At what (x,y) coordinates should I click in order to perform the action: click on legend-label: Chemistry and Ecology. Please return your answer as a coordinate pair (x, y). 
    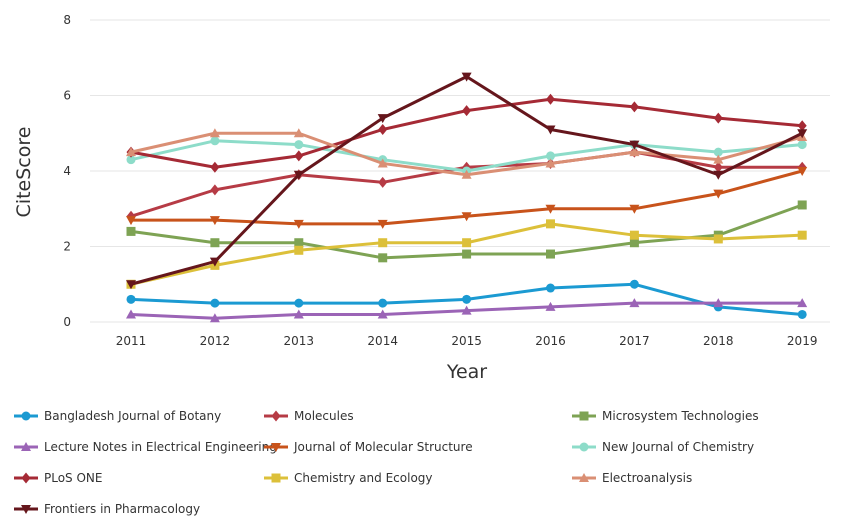
    Looking at the image, I should click on (363, 478).